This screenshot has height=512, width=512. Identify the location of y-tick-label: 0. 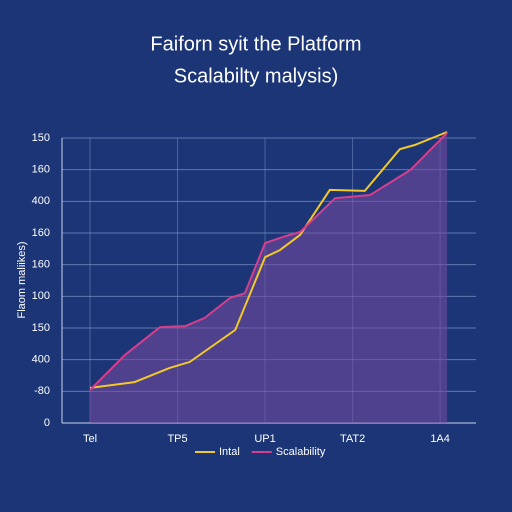
(47, 423).